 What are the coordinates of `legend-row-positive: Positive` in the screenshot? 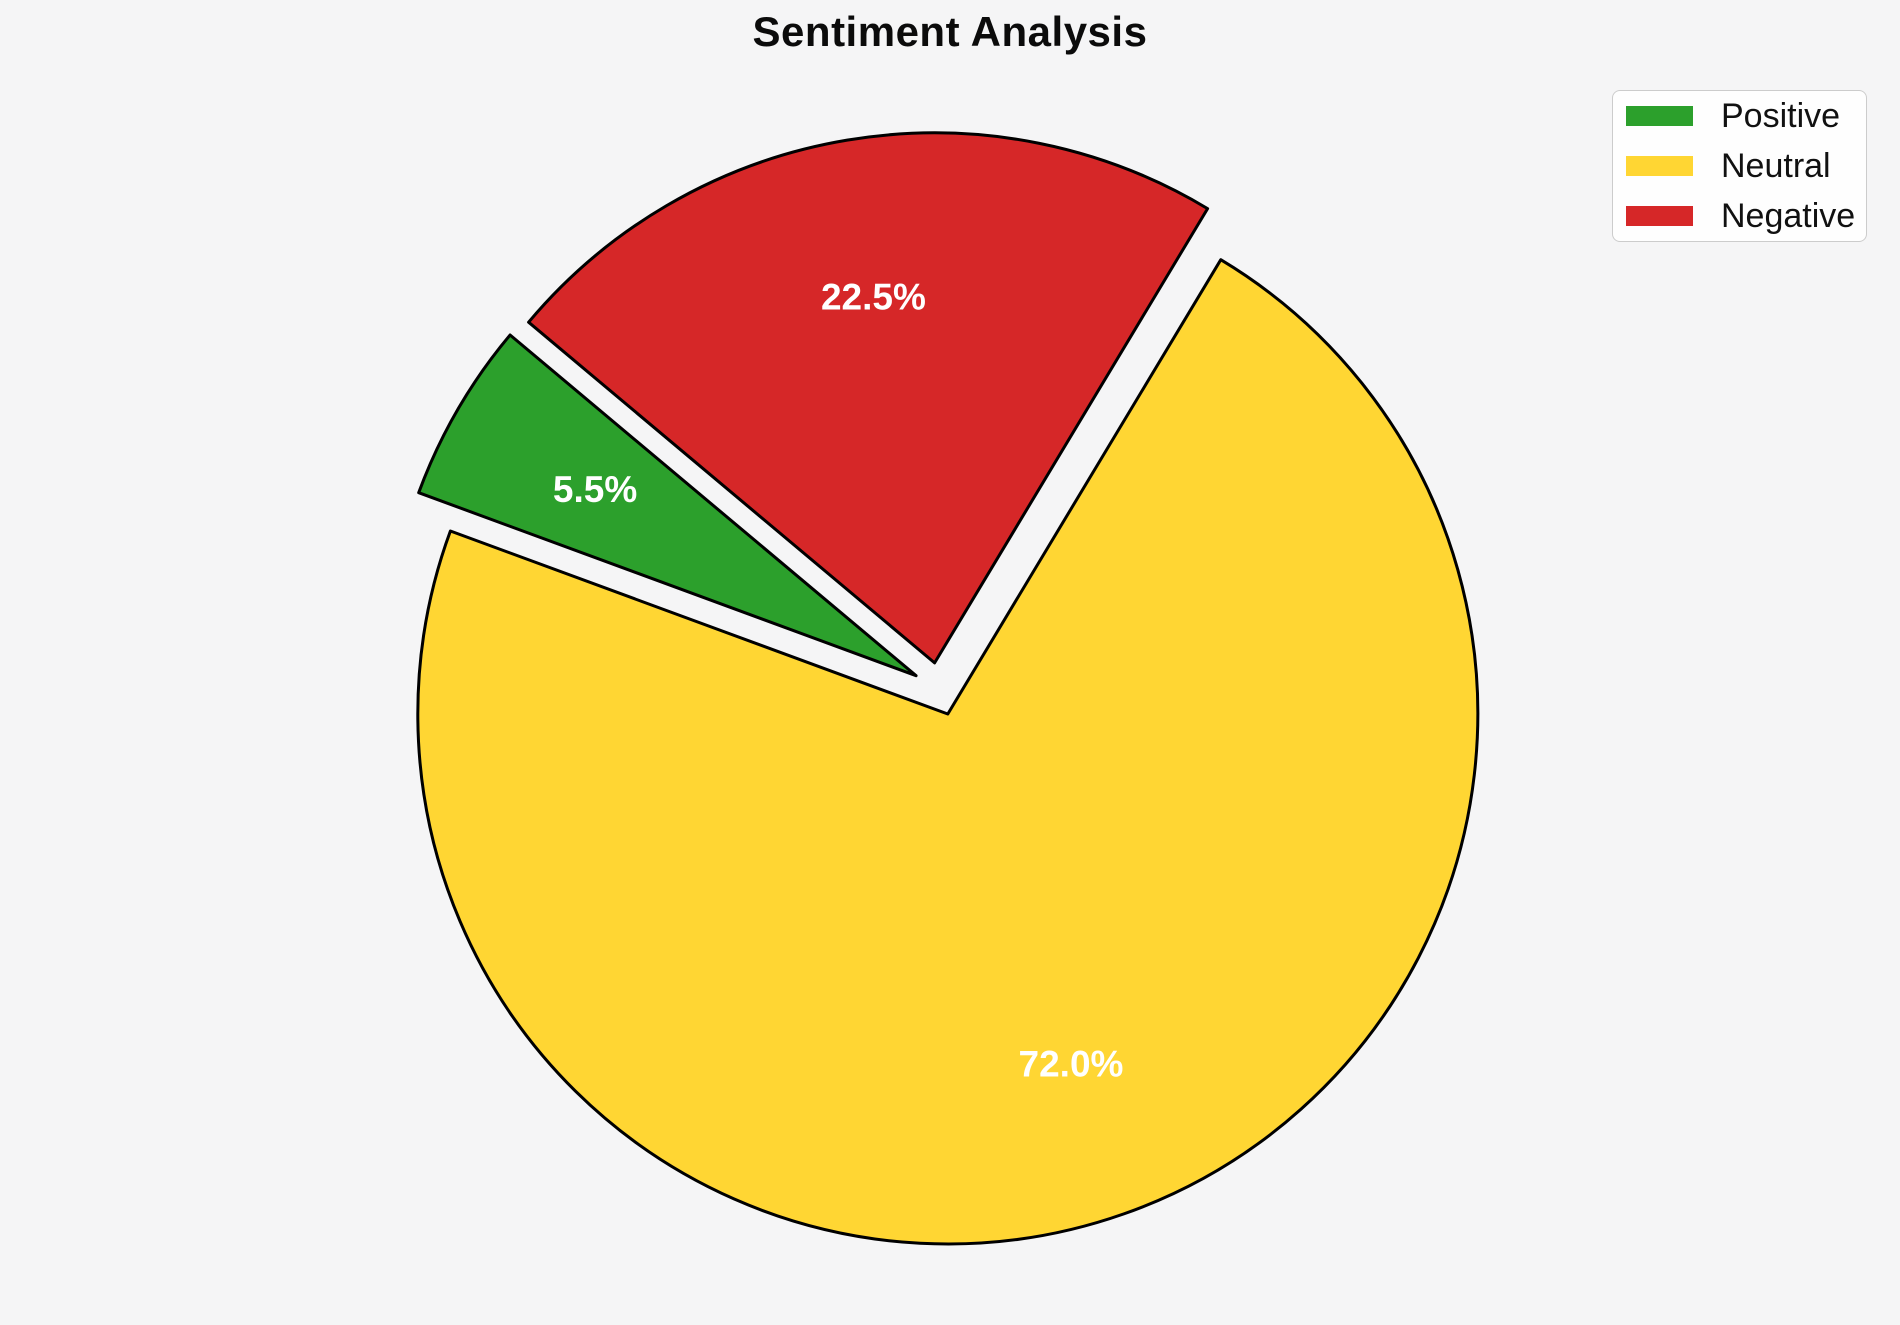 It's located at (1739, 116).